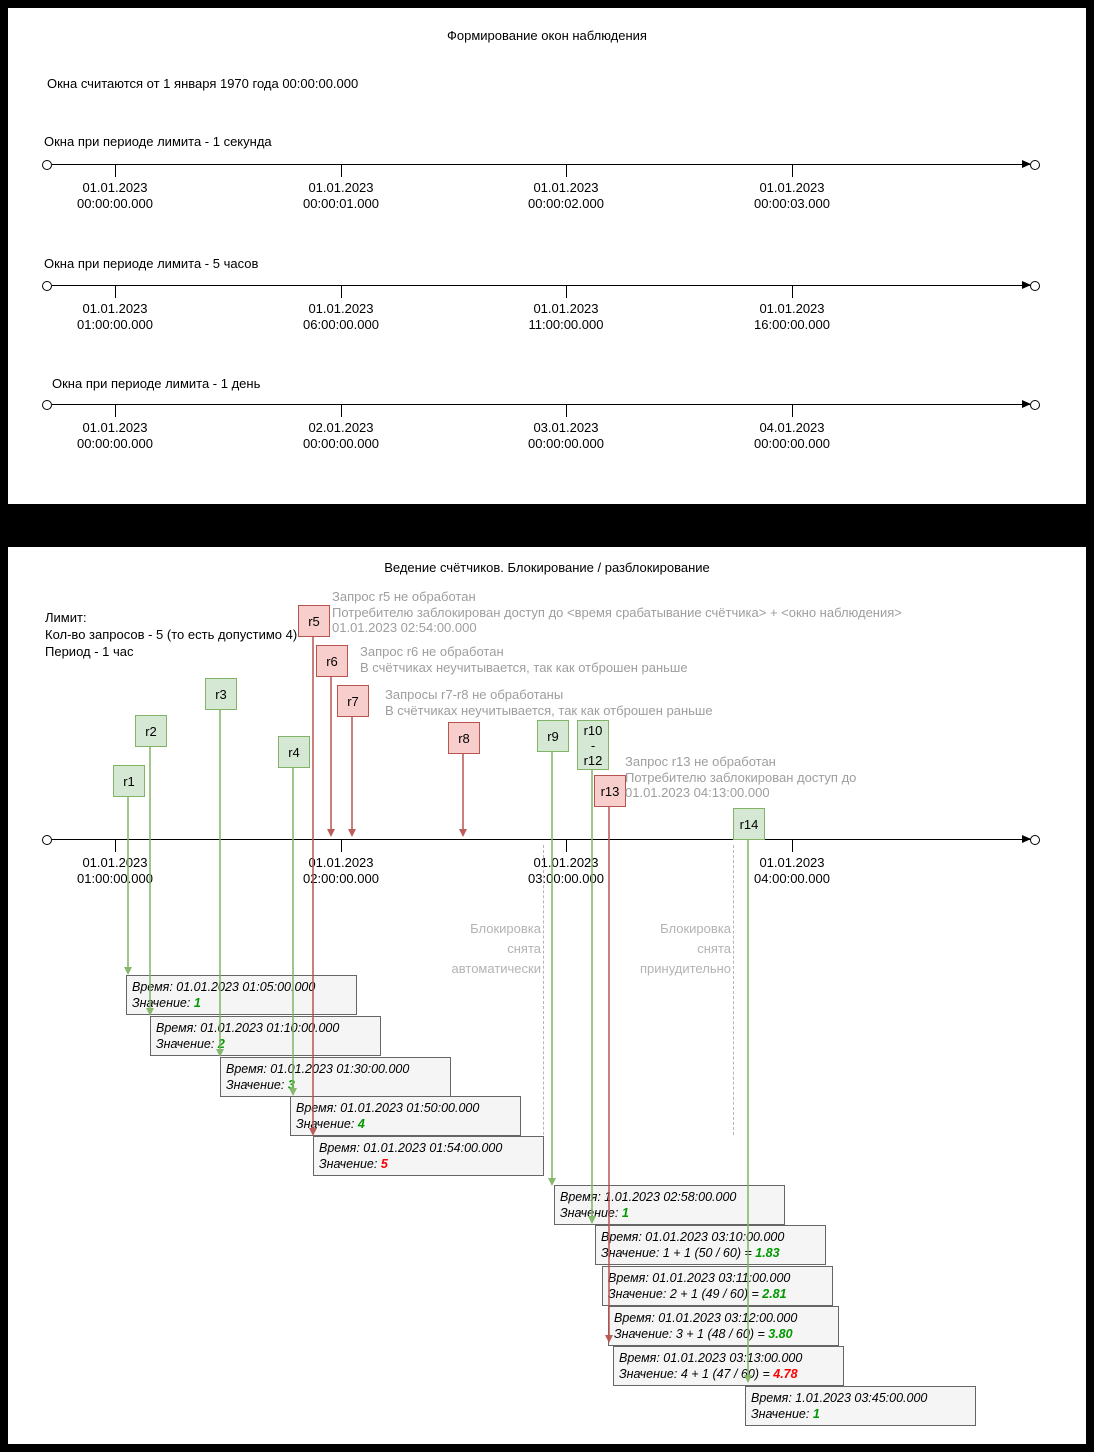 This screenshot has width=1094, height=1452. Describe the element at coordinates (156, 383) in the screenshot. I see `timeline-3-label: Окна при периоде лимита - 1 день` at that location.